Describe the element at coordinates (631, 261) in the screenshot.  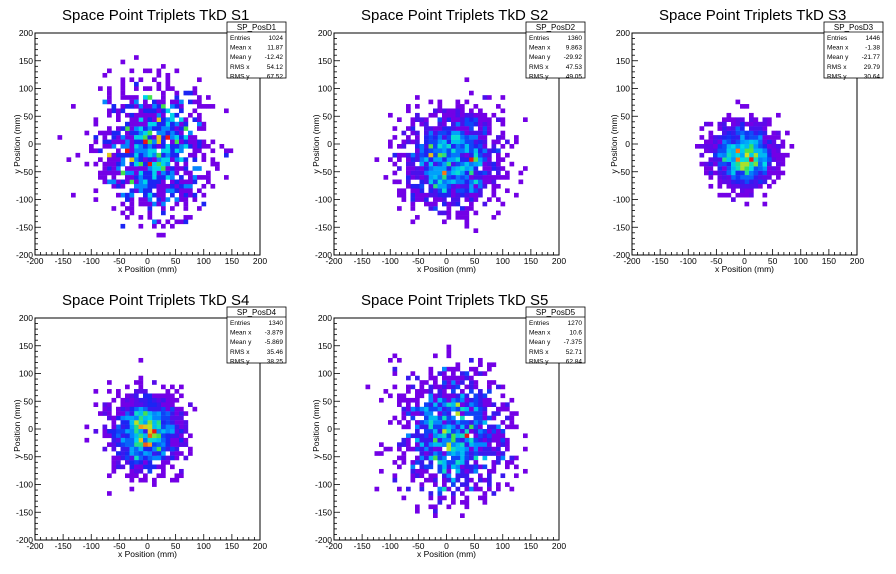
I see `x-tick-label: -200` at that location.